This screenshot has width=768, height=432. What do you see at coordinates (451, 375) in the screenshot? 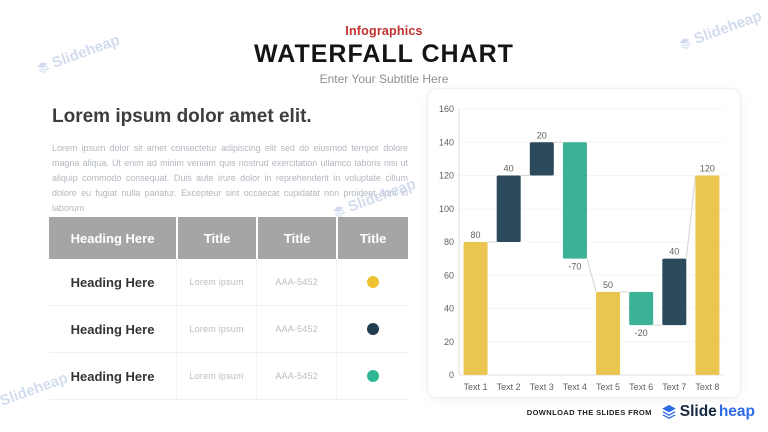
I see `svg-text: 0` at bounding box center [451, 375].